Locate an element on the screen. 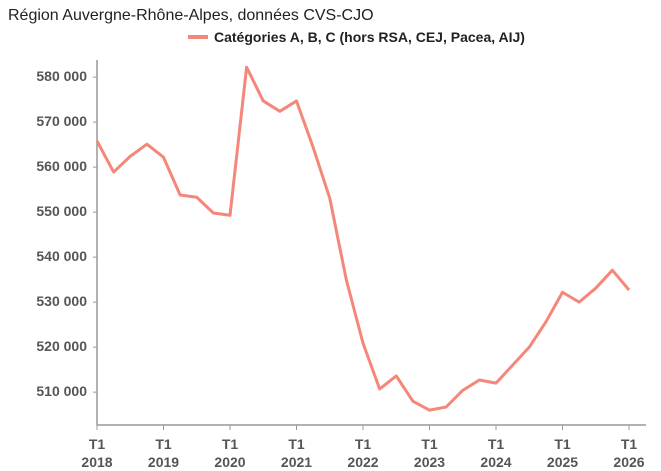  x-tick-label: T1 2022 is located at coordinates (362, 453).